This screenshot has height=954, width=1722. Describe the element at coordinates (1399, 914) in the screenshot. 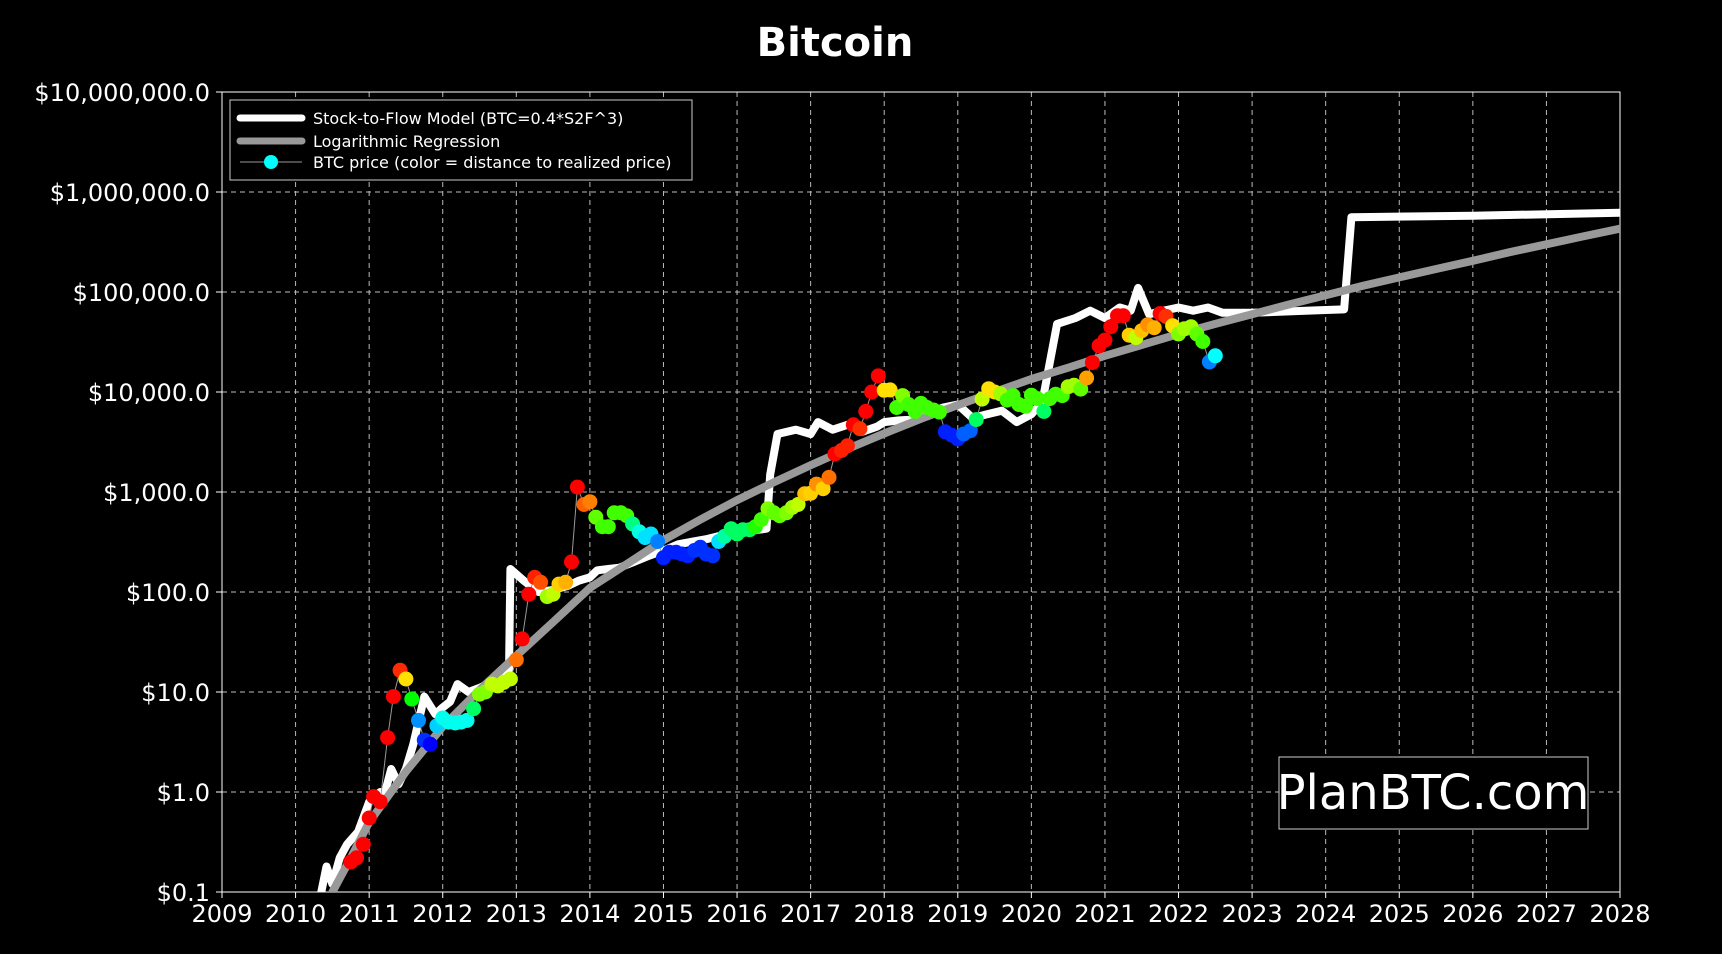

I see `x-tick-label: 2025` at that location.